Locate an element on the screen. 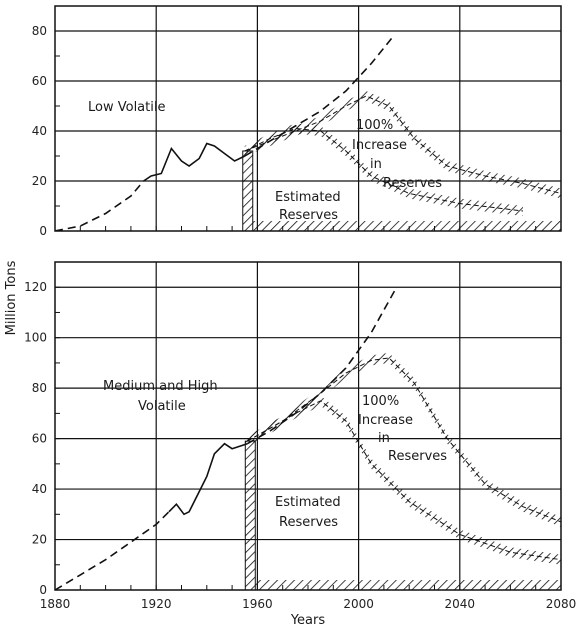  bottom-increase-line-2: Increase is located at coordinates (385, 420).